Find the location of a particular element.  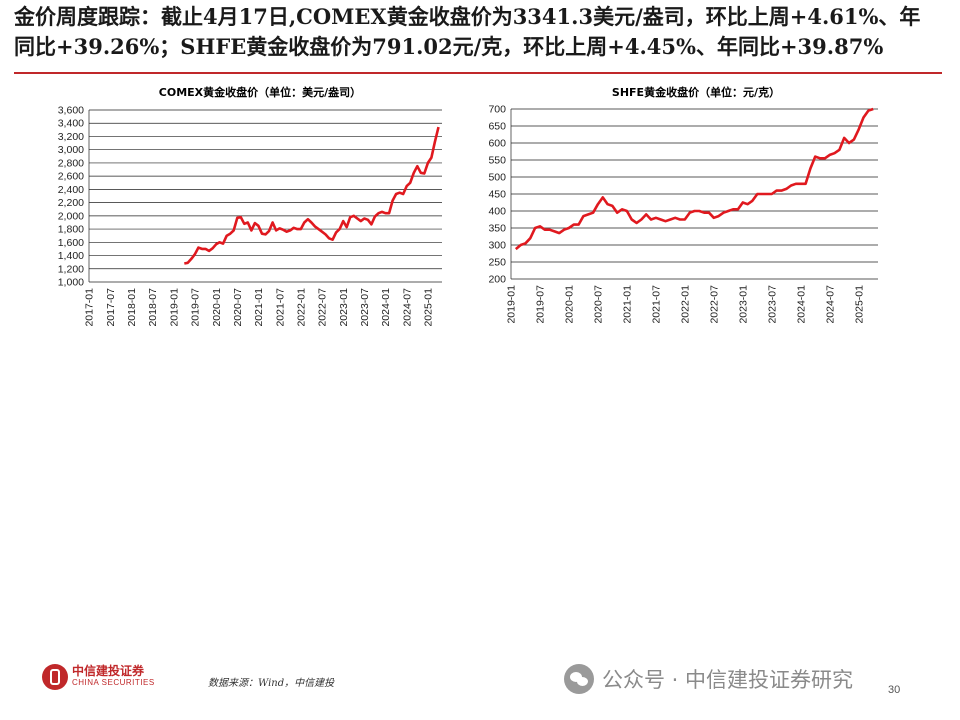

wechat-watermark: 公众号 · 中信建投证券研究 is located at coordinates (708, 679).